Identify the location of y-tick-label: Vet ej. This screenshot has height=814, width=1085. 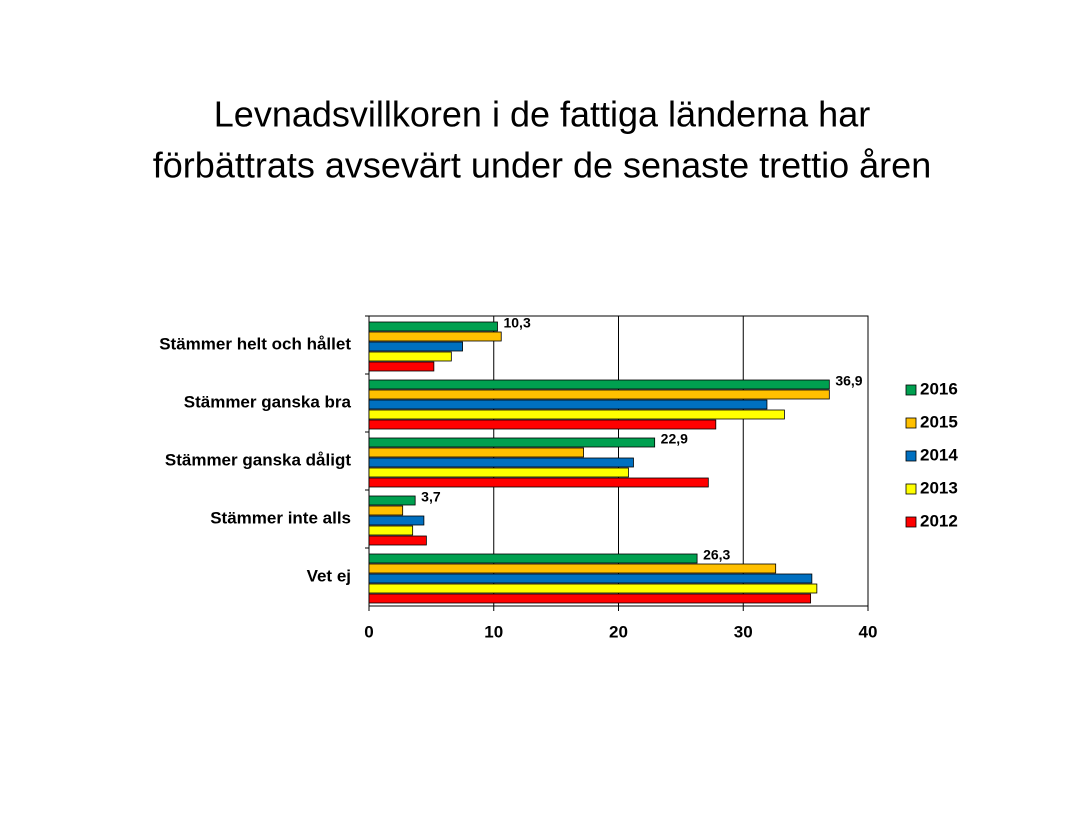
(329, 575).